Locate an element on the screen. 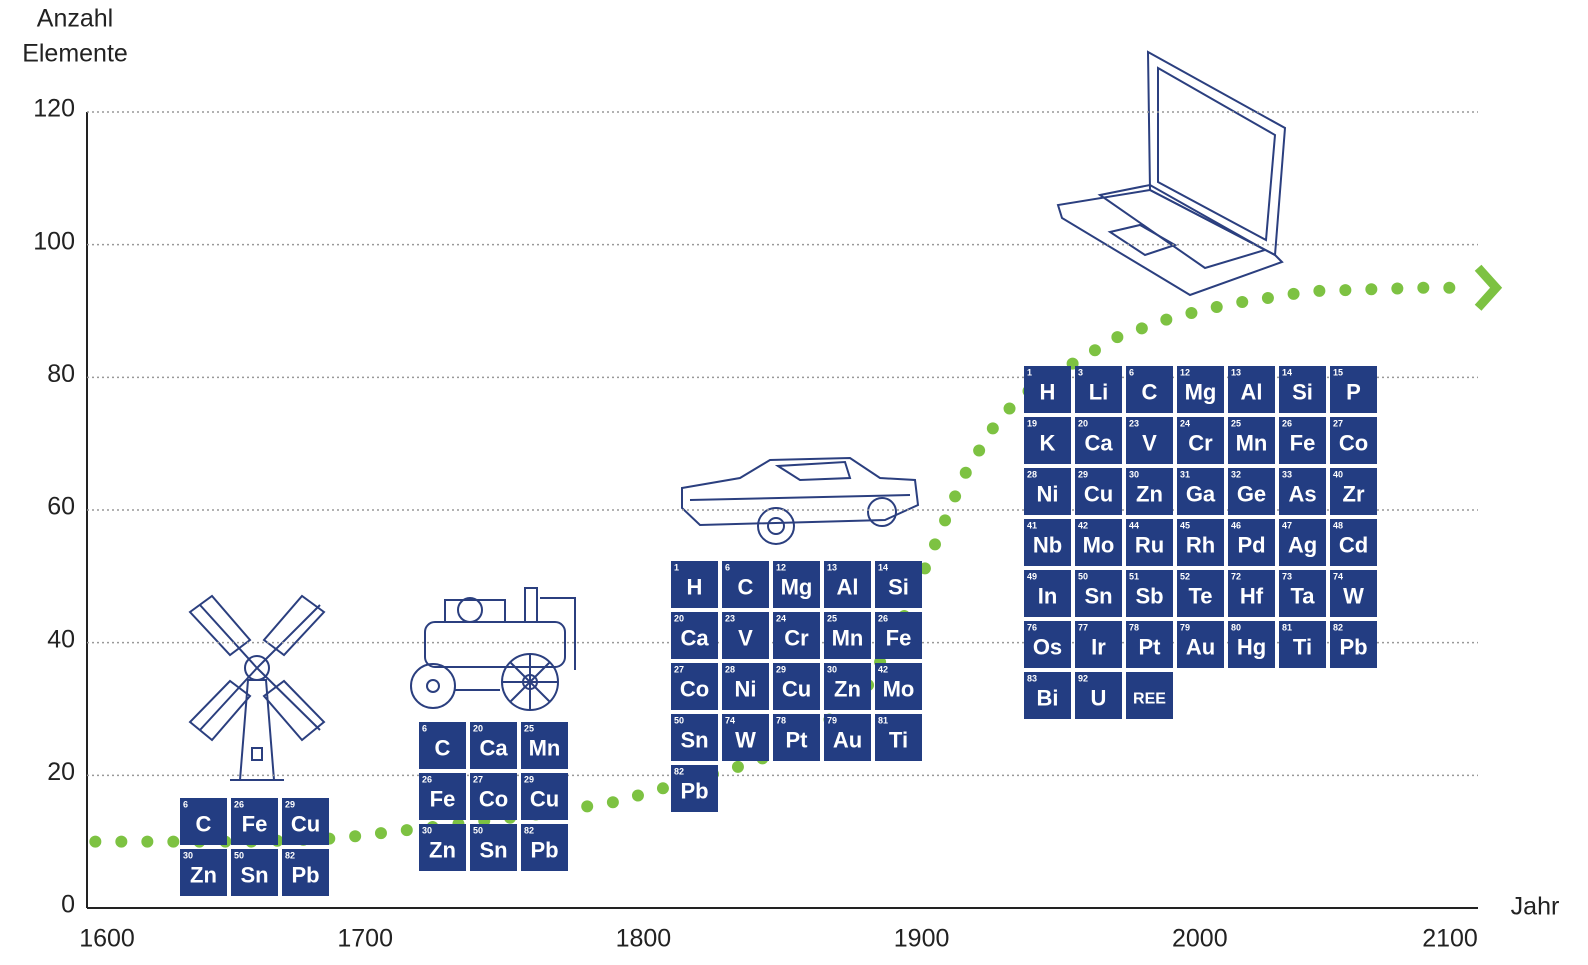 This screenshot has height=965, width=1588. element-number: 32 is located at coordinates (1236, 474).